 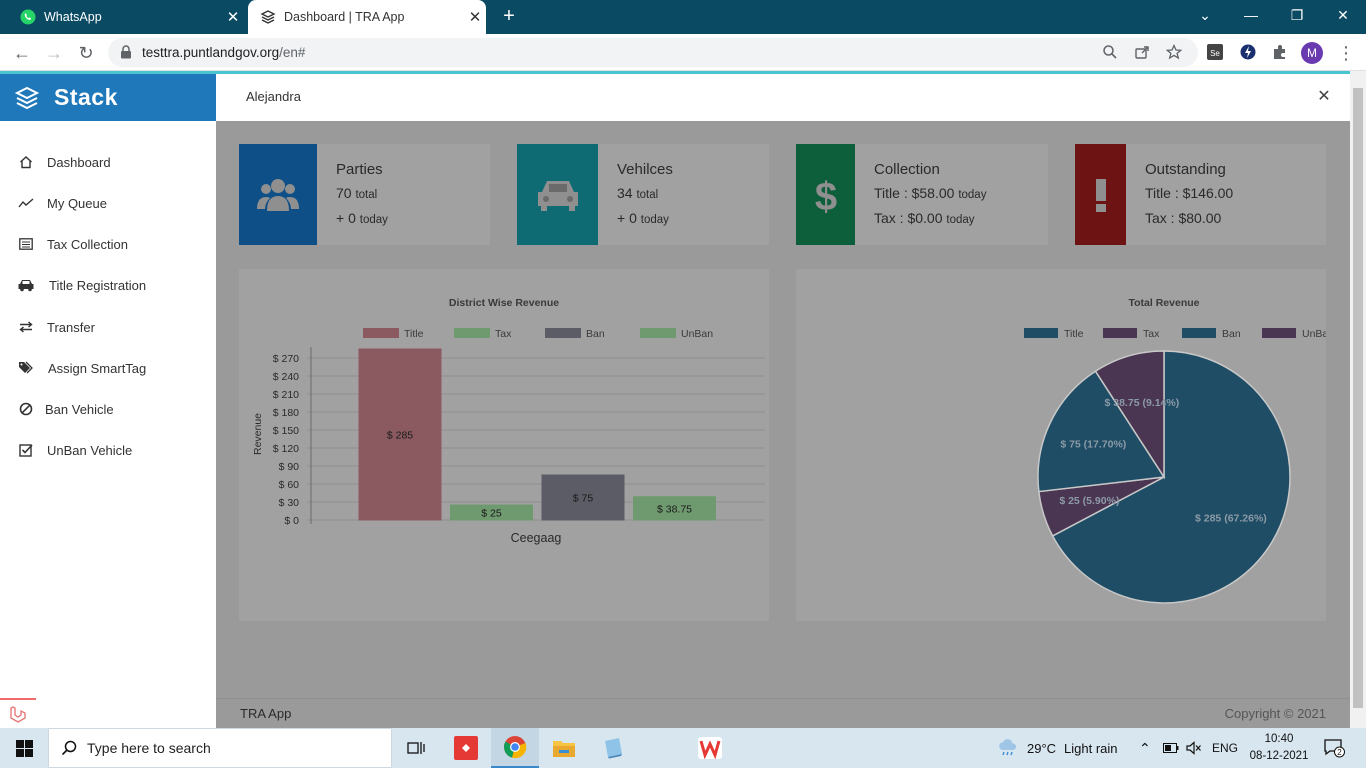 What do you see at coordinates (509, 16) in the screenshot?
I see `new-tab-button: +` at bounding box center [509, 16].